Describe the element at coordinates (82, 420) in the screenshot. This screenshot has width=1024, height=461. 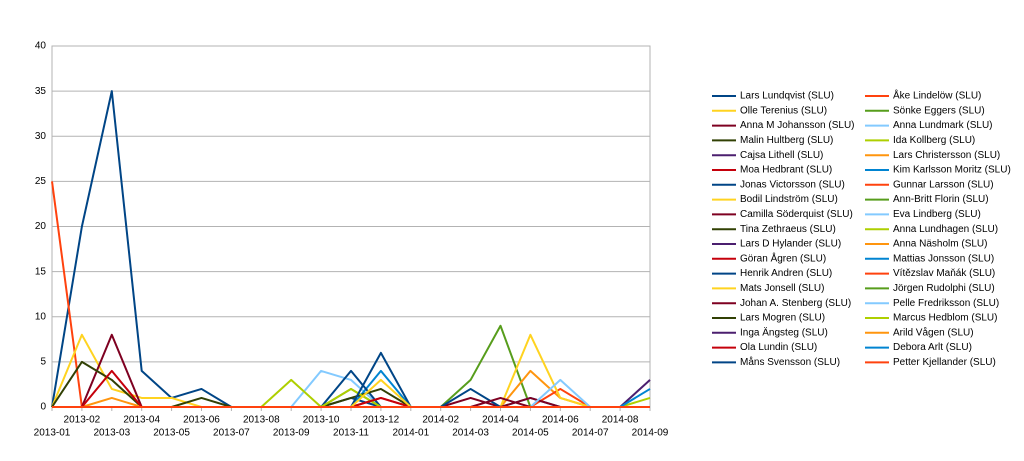
I see `x-tick-label: 2013-02` at that location.